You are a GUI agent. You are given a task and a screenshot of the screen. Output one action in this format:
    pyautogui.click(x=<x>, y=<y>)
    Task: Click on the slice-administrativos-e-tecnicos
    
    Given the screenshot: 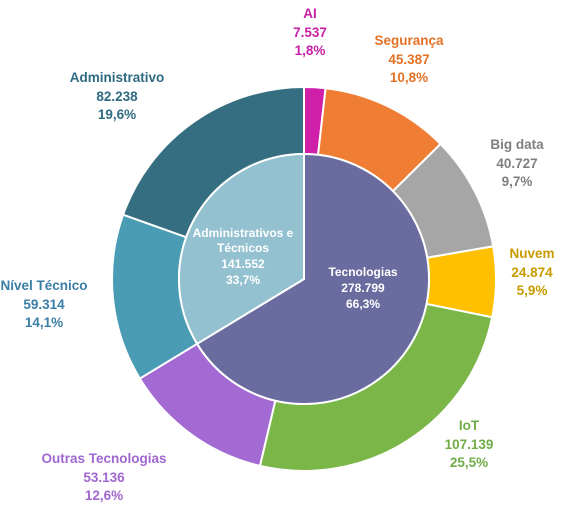 What is the action you would take?
    pyautogui.click(x=241, y=249)
    